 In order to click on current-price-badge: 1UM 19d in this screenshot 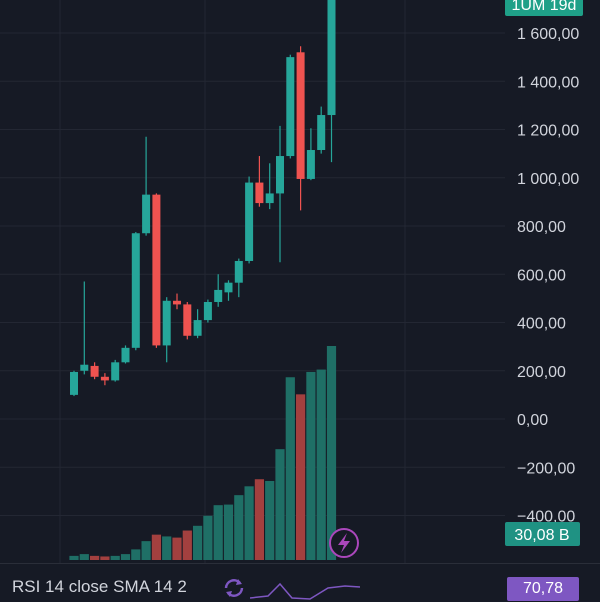, I will do `click(544, 8)`.